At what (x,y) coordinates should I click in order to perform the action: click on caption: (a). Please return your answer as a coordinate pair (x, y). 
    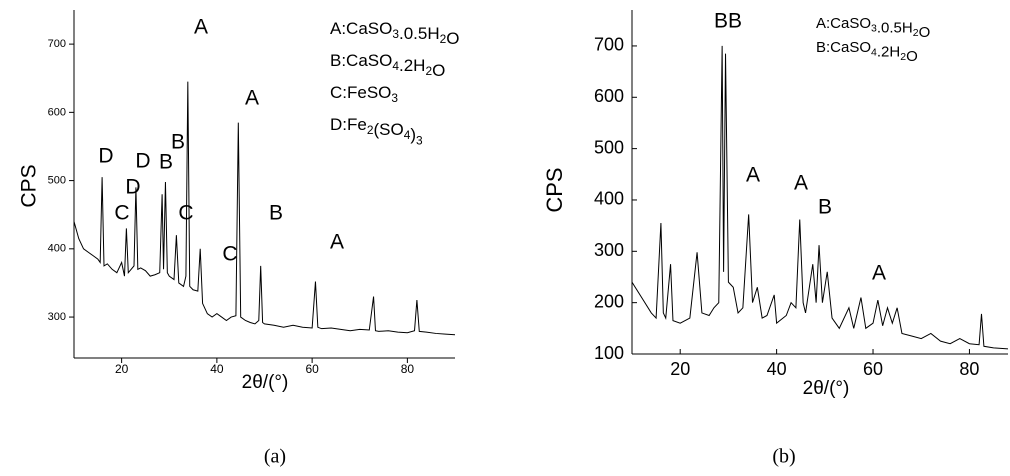
    Looking at the image, I should click on (275, 457).